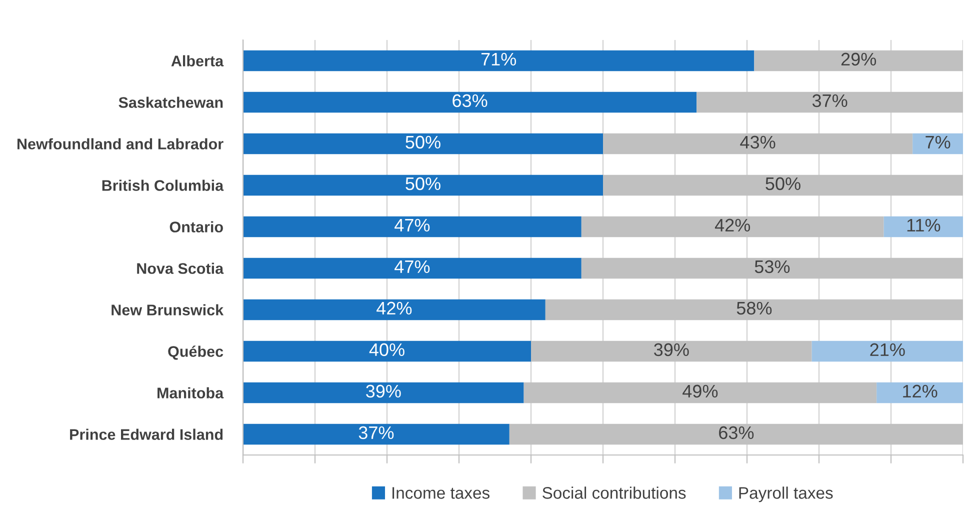  I want to click on data-label: 11%, so click(923, 225).